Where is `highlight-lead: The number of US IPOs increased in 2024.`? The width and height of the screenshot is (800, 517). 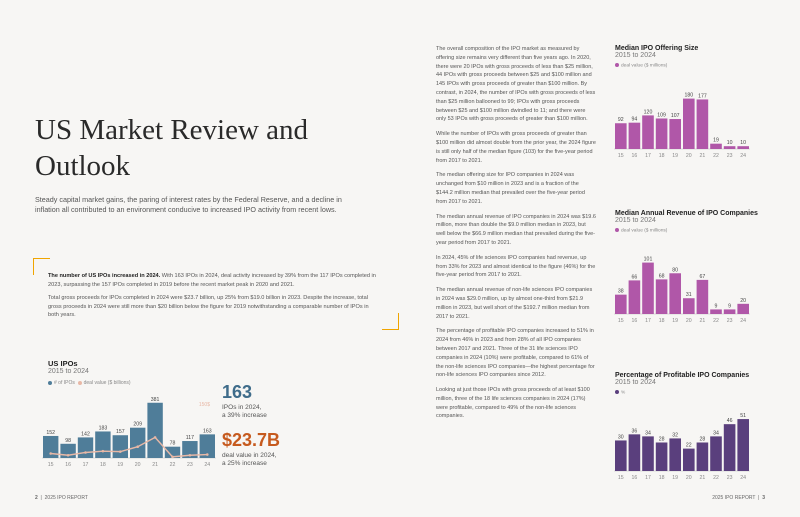 highlight-lead: The number of US IPOs increased in 2024. is located at coordinates (104, 276).